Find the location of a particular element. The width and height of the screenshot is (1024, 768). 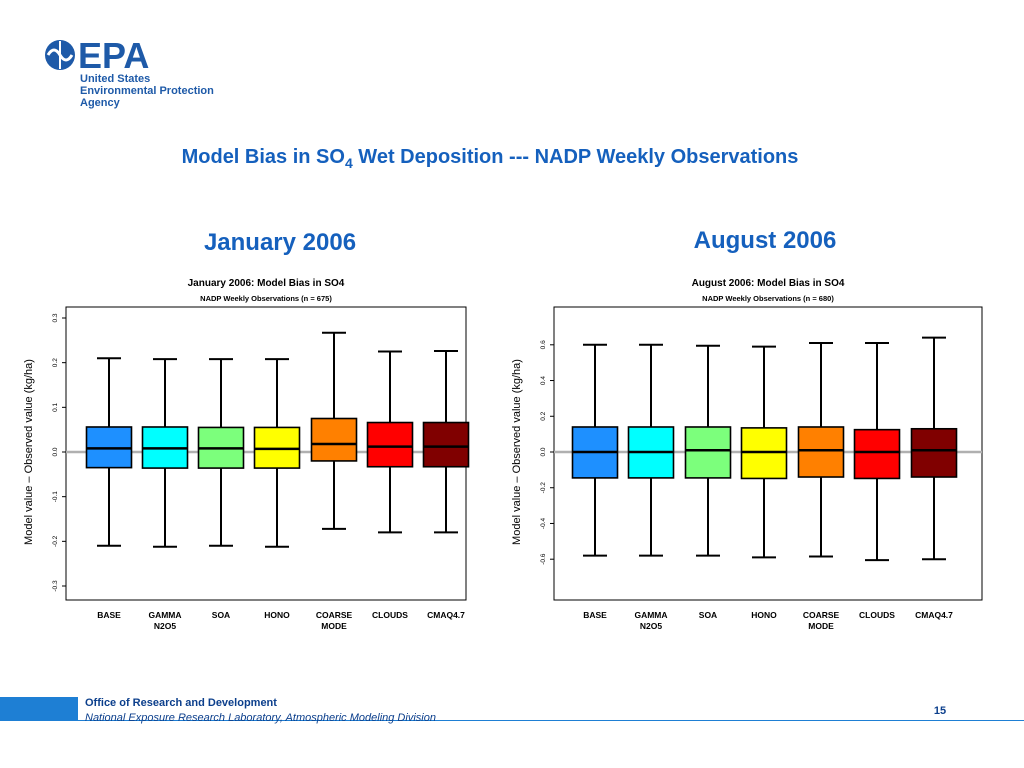

agency-line: United States is located at coordinates (115, 79).